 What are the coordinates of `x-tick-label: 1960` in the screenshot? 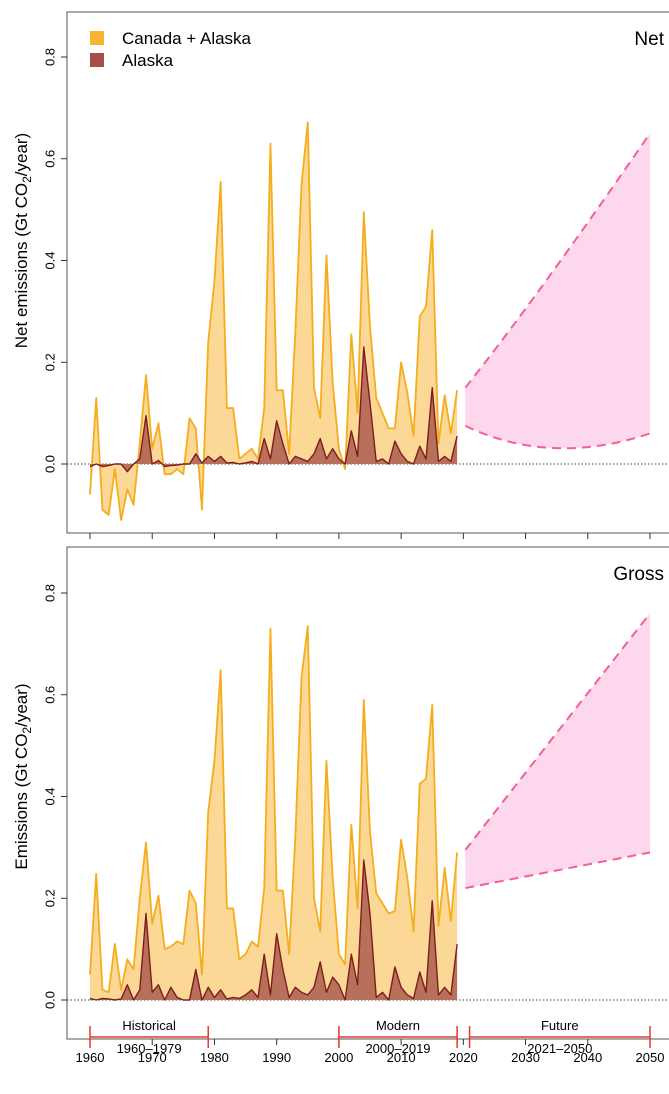 It's located at (90, 1057).